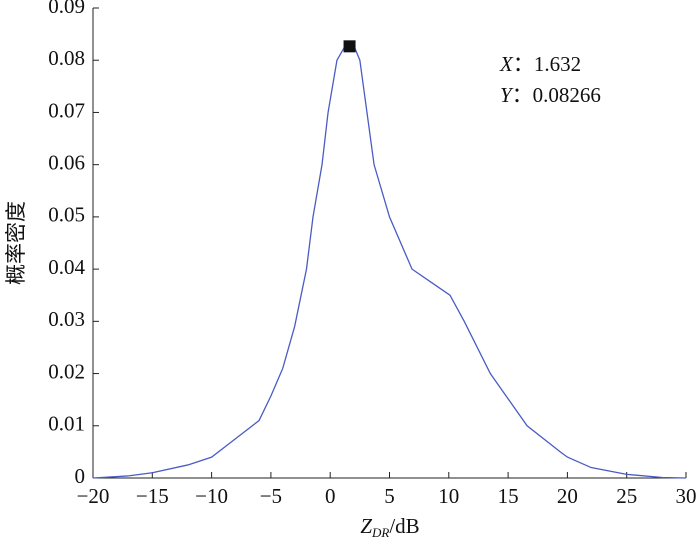 Image resolution: width=700 pixels, height=544 pixels. I want to click on y-tick-label: 0.05, so click(66, 215).